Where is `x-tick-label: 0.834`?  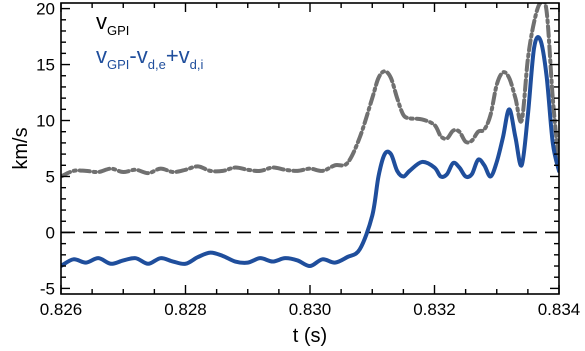 x-tick-label: 0.834 is located at coordinates (559, 309).